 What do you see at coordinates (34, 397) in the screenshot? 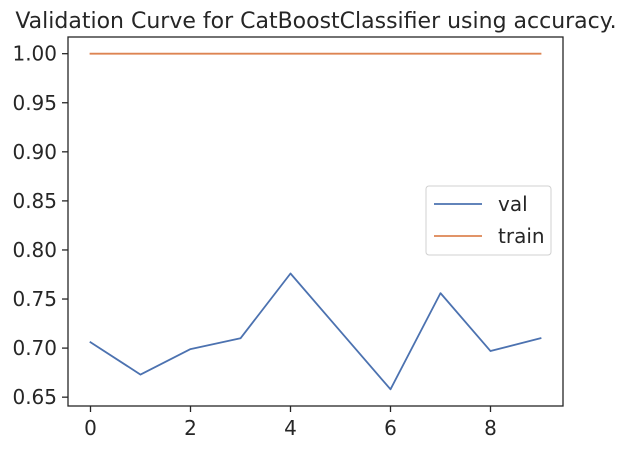
I see `y-tick-label: 0.65` at bounding box center [34, 397].